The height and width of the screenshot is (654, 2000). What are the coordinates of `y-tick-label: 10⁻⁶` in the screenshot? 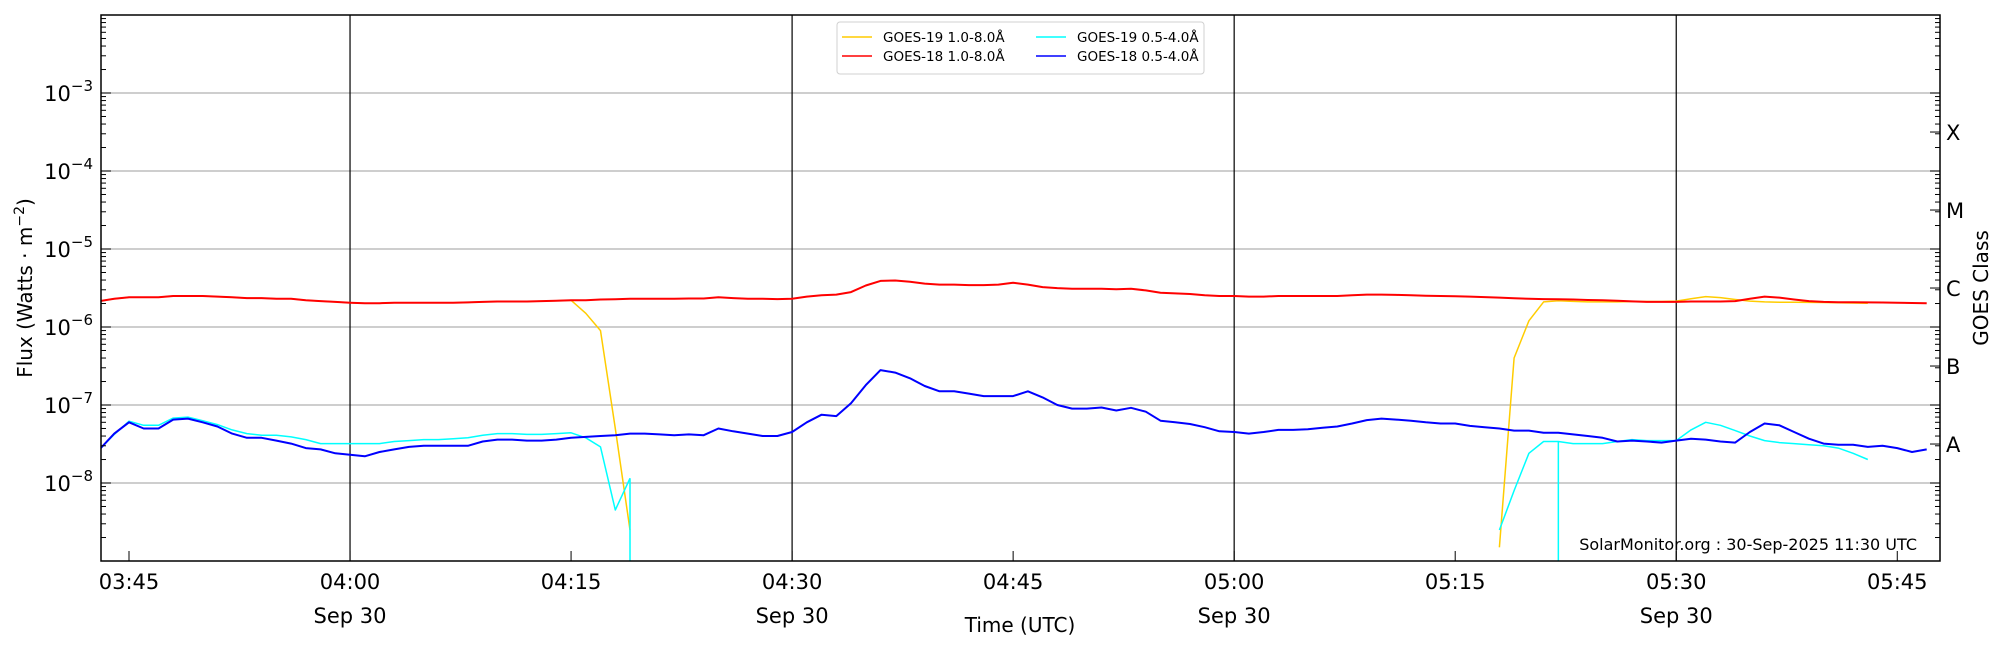 It's located at (68, 325).